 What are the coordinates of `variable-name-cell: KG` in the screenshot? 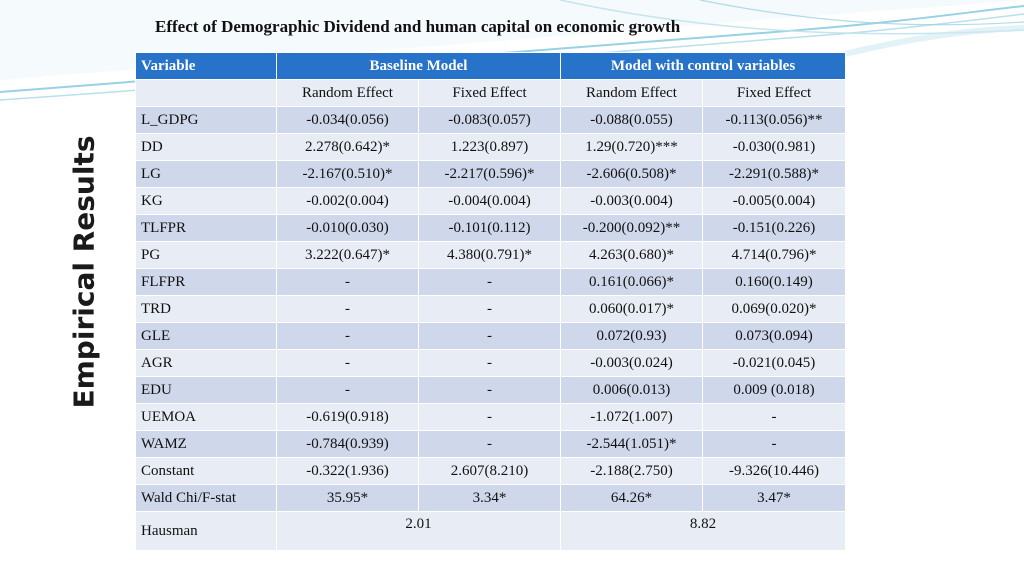 It's located at (206, 201).